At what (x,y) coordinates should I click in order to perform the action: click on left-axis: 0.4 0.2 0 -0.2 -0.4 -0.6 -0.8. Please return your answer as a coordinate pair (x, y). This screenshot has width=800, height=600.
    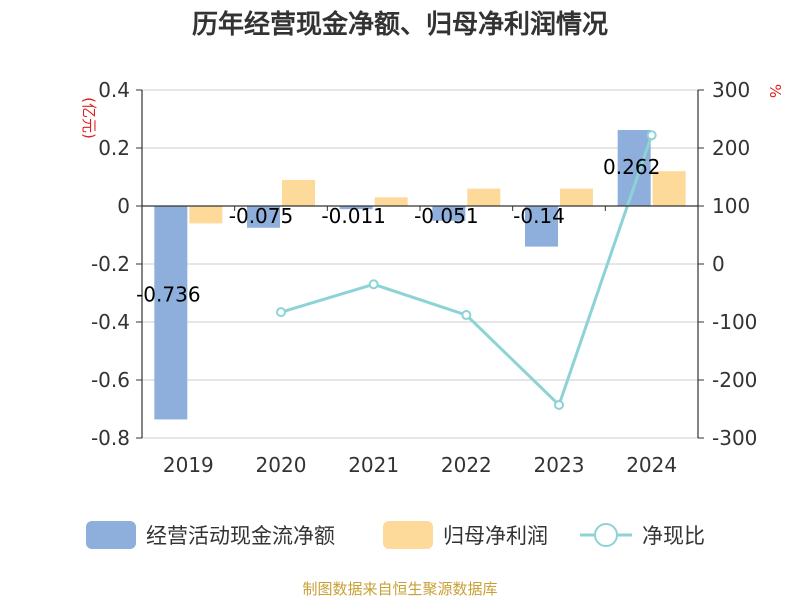
    Looking at the image, I should click on (117, 264).